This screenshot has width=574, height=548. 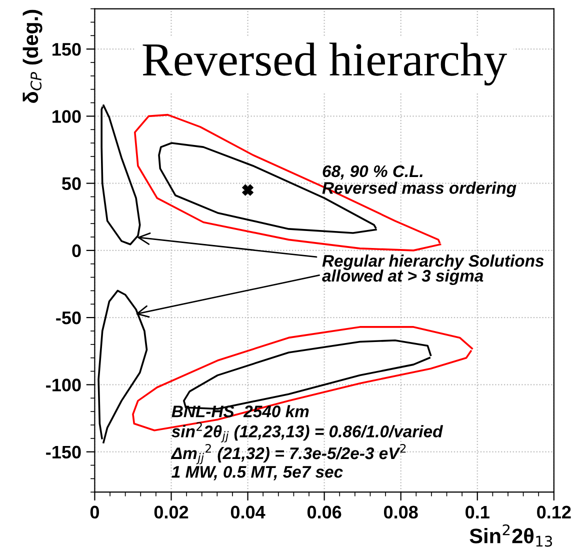 What do you see at coordinates (248, 512) in the screenshot?
I see `x-tick-label: 0.04` at bounding box center [248, 512].